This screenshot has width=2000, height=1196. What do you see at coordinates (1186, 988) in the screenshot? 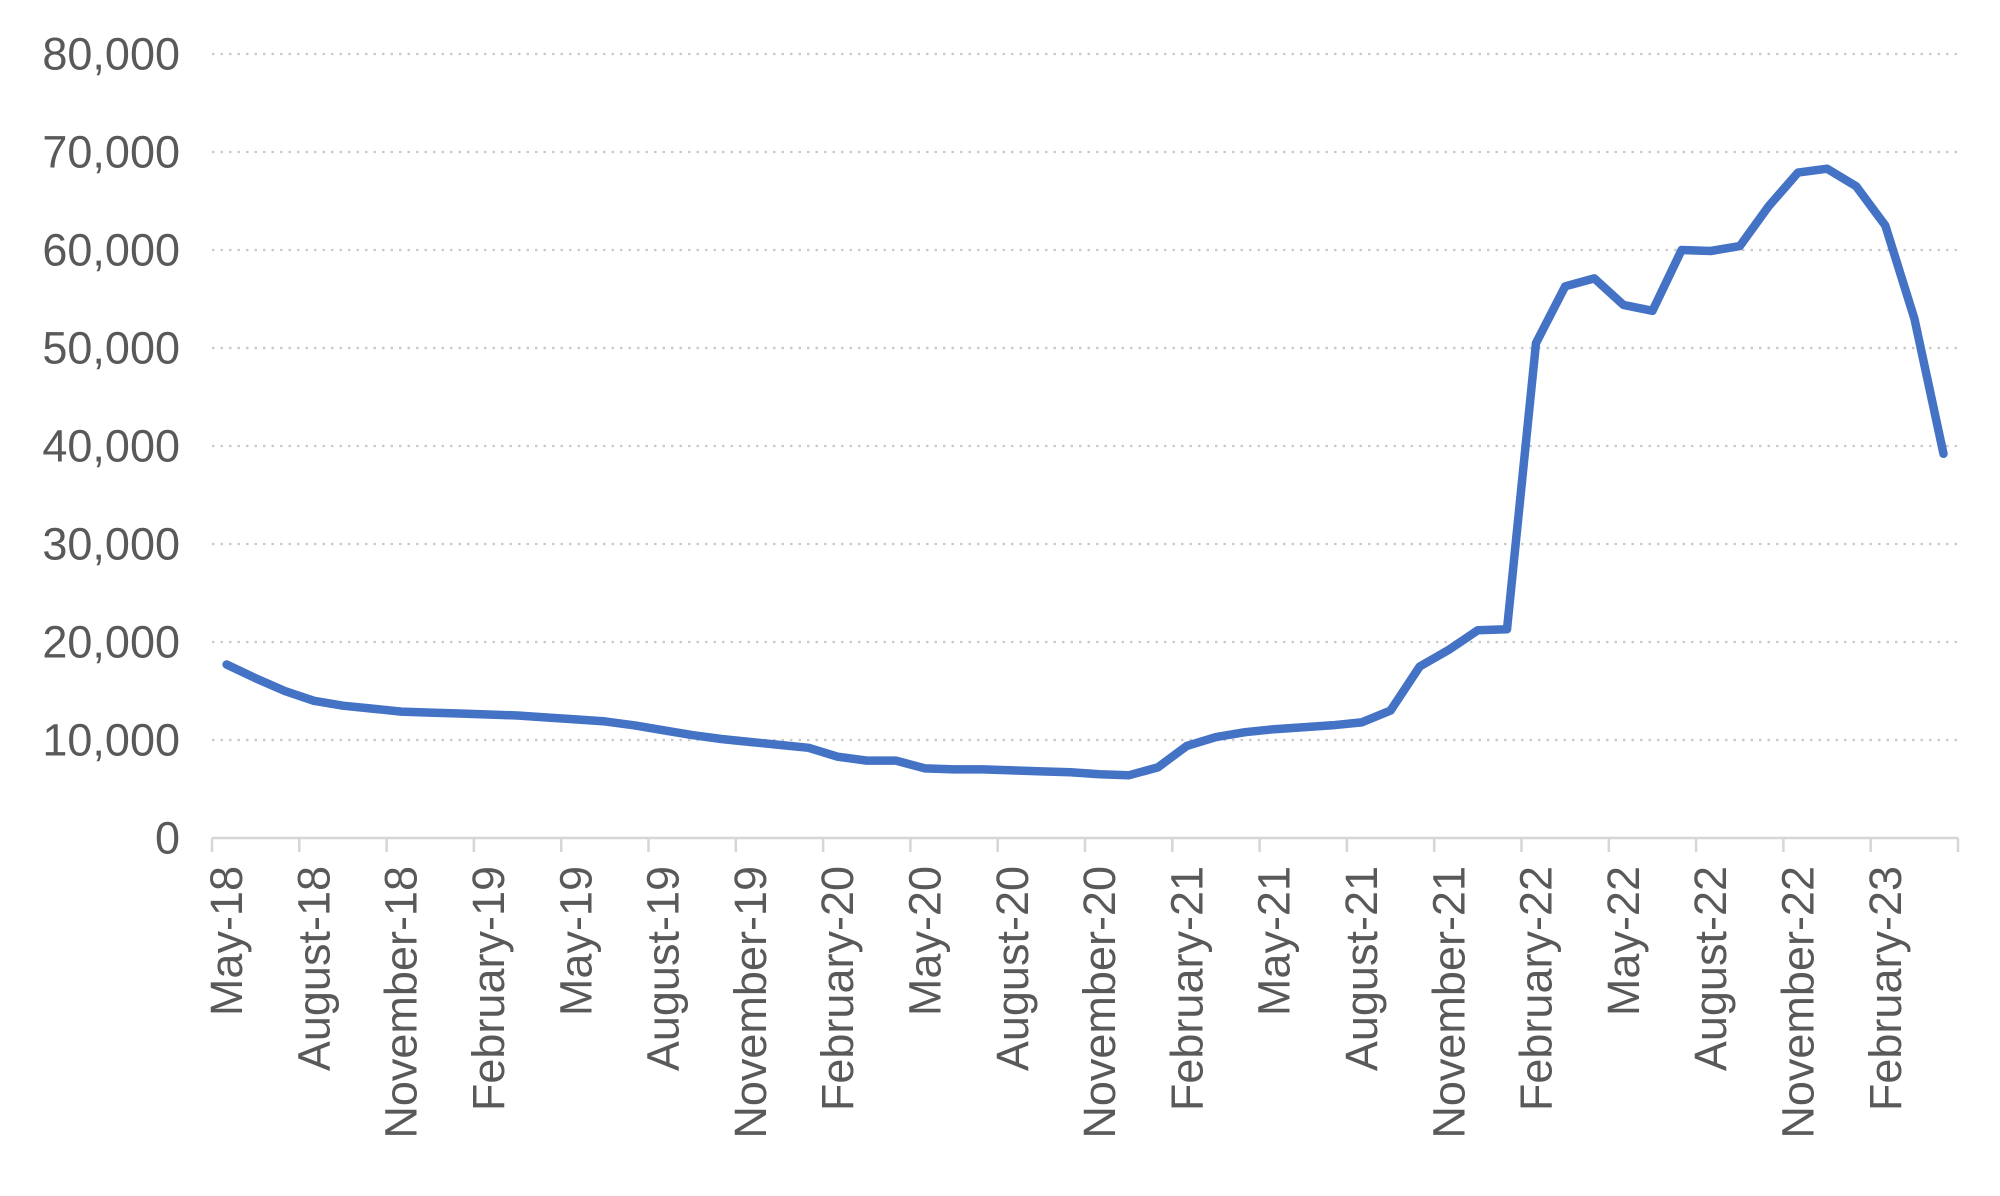
I see `x-axis-tick-label: February-21` at bounding box center [1186, 988].